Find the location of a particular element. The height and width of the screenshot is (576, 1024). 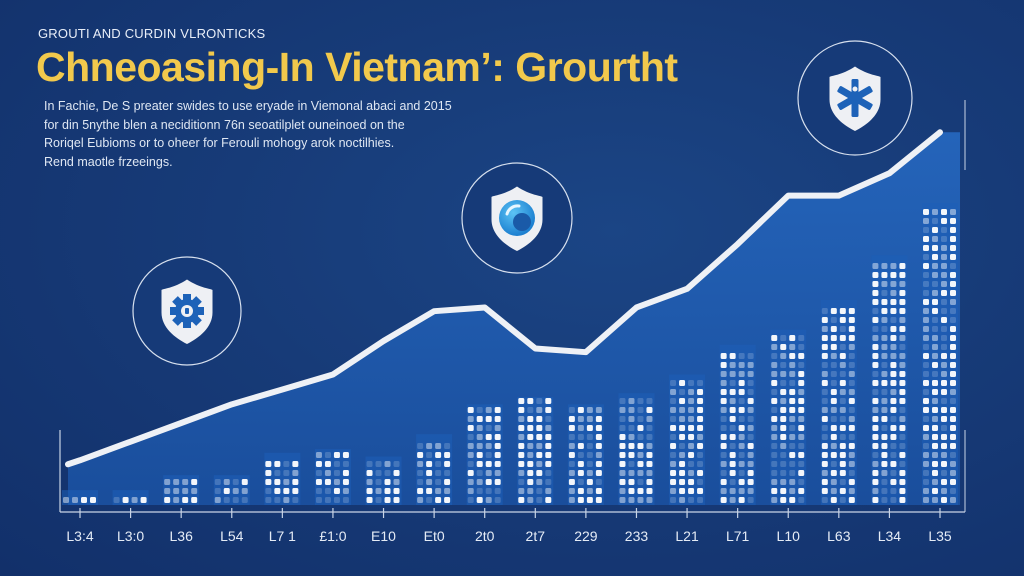

x-tick-label: L35 is located at coordinates (940, 536).